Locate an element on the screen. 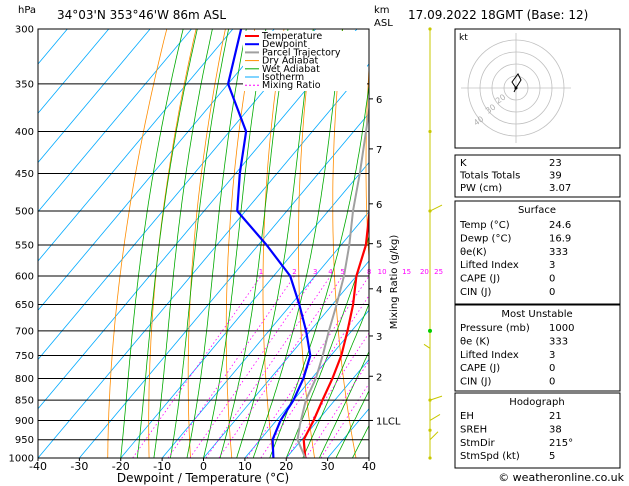  most-unstable-row-value: 0 is located at coordinates (552, 382).